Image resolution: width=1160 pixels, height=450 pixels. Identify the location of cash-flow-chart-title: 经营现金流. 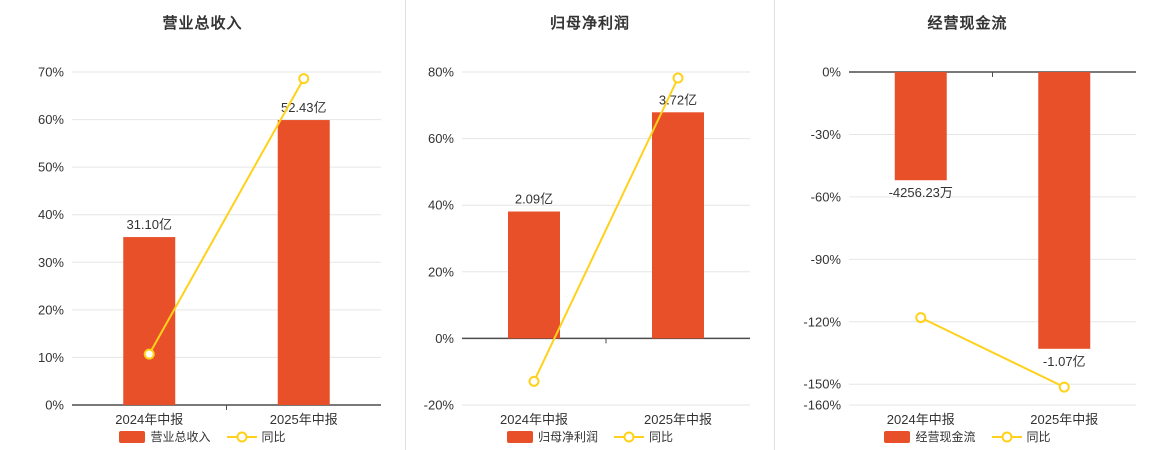
(967, 23).